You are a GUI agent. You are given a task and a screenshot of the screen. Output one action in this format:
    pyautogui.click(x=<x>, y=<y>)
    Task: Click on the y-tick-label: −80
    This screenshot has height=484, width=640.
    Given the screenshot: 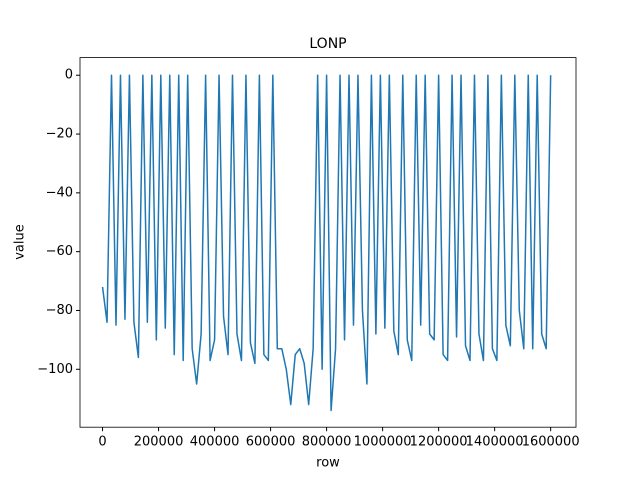 What is the action you would take?
    pyautogui.click(x=59, y=310)
    